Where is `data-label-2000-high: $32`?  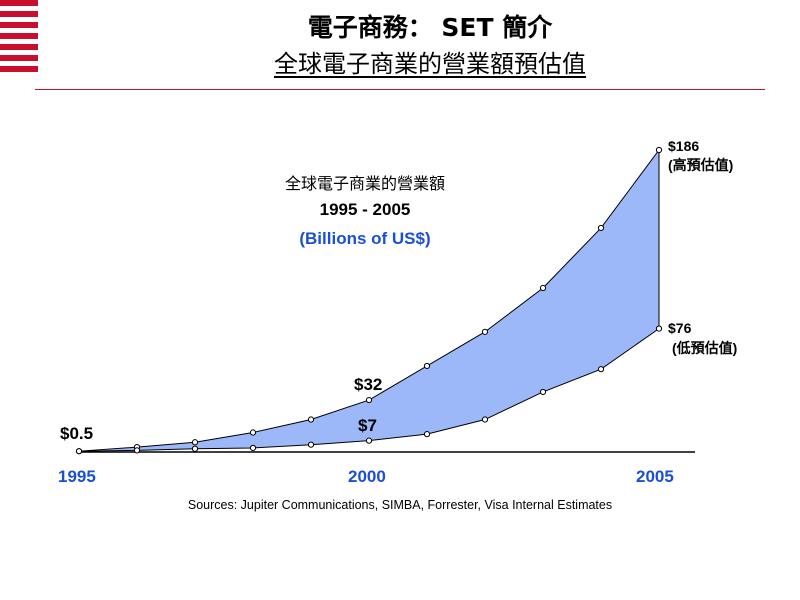
data-label-2000-high: $32 is located at coordinates (368, 384).